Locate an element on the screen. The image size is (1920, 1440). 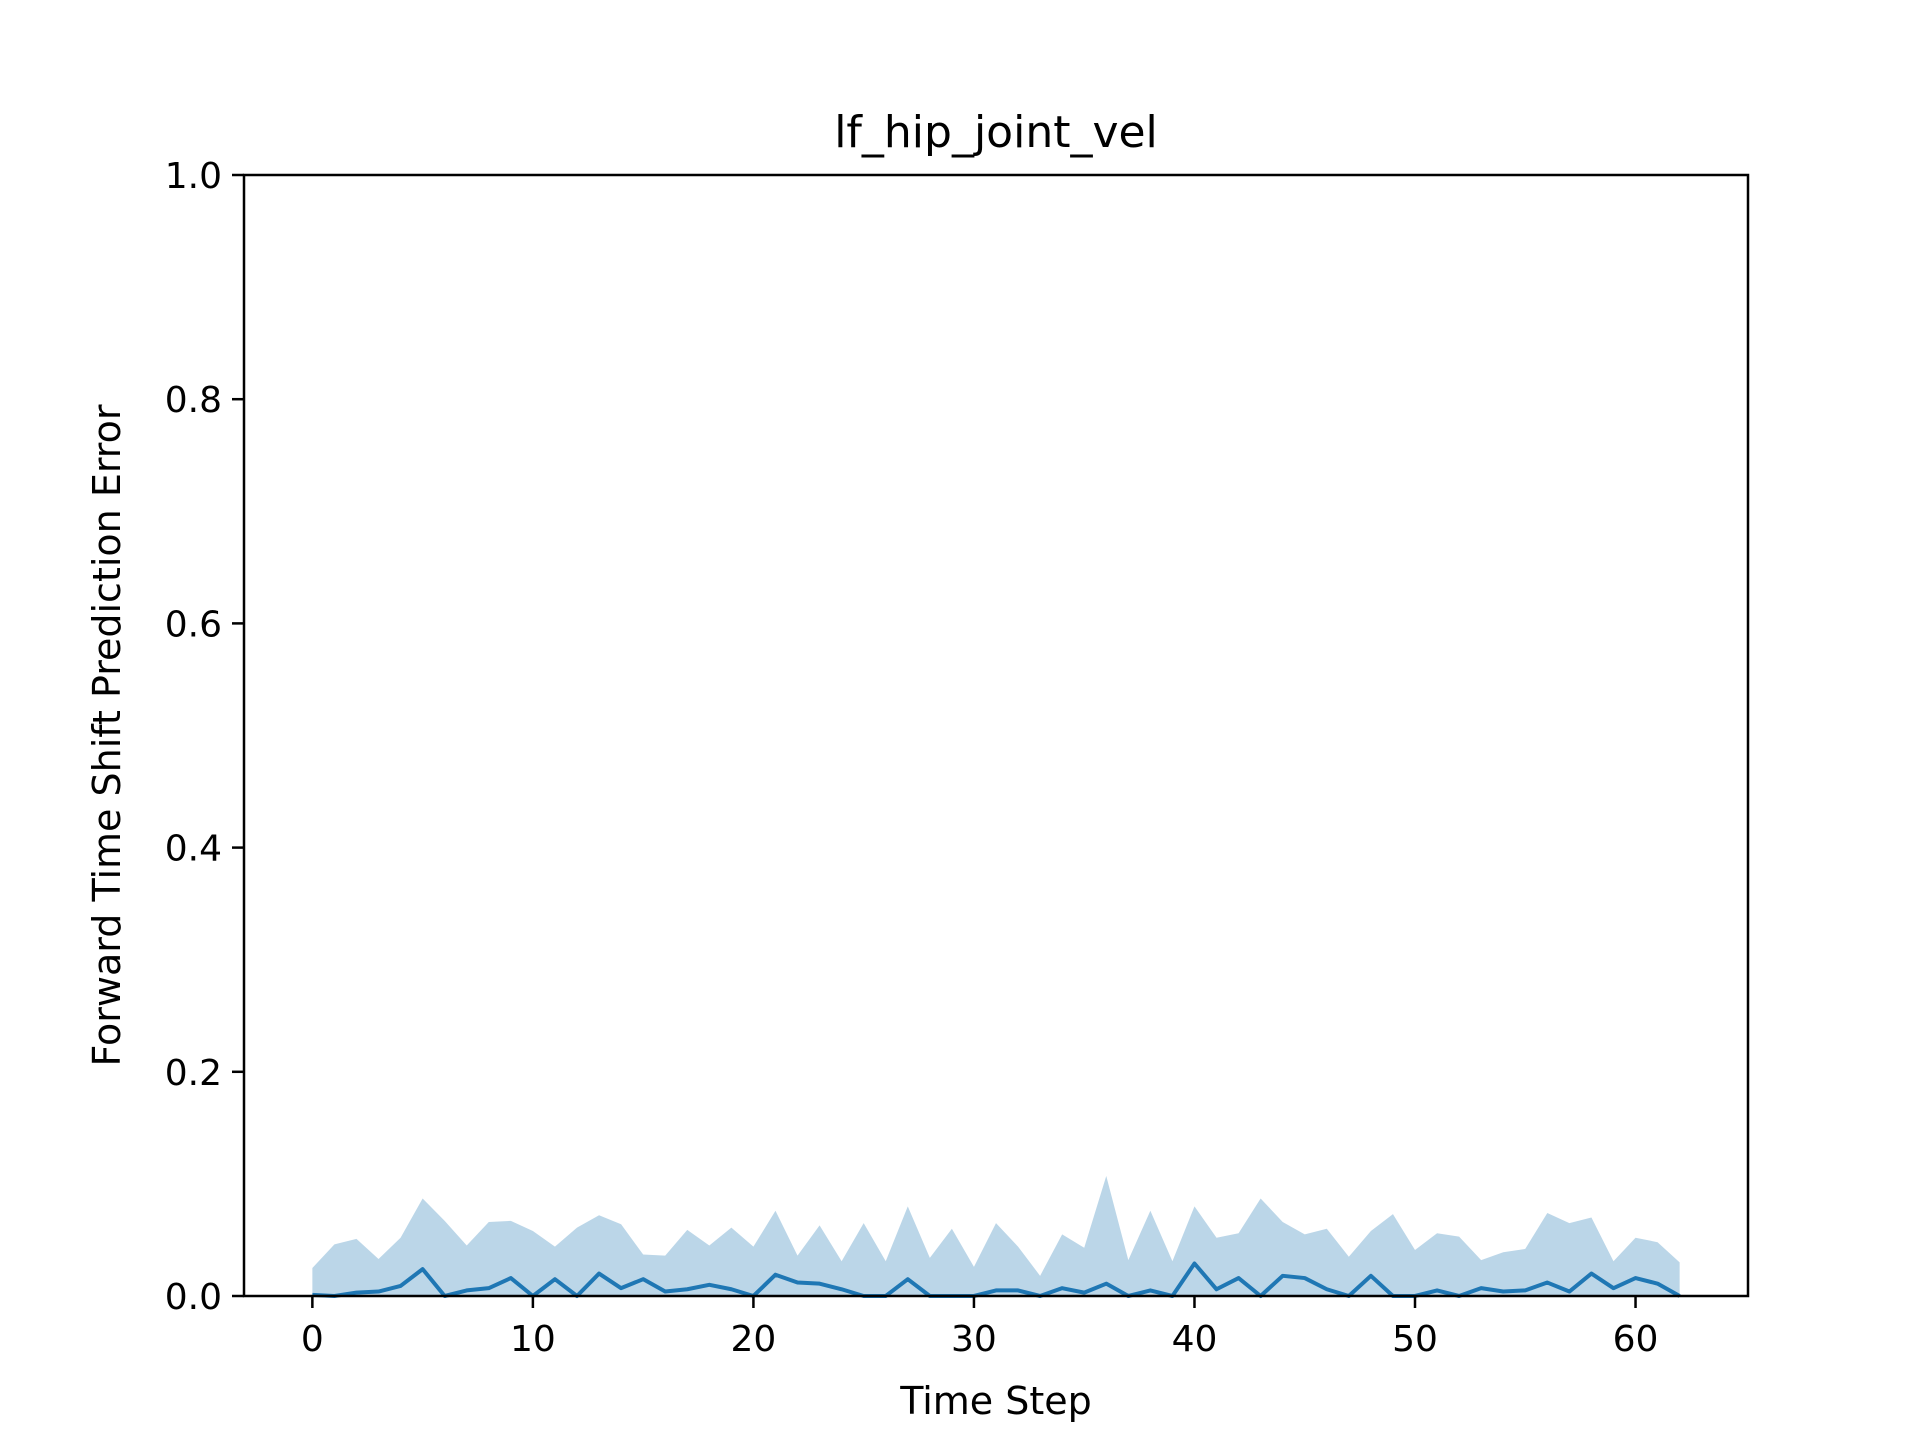
y-tick-label: 0.4 is located at coordinates (193, 849).